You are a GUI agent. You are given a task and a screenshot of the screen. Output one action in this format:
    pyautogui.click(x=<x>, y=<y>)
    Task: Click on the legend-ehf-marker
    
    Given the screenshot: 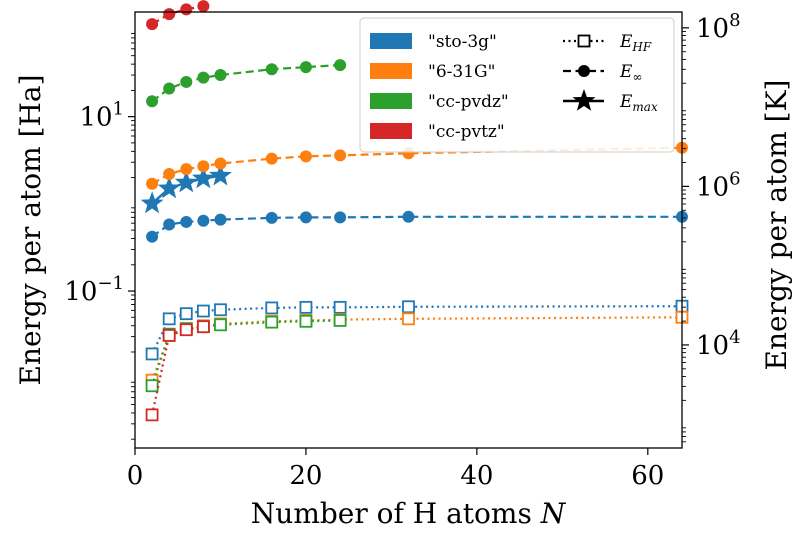 What is the action you would take?
    pyautogui.click(x=584, y=41)
    